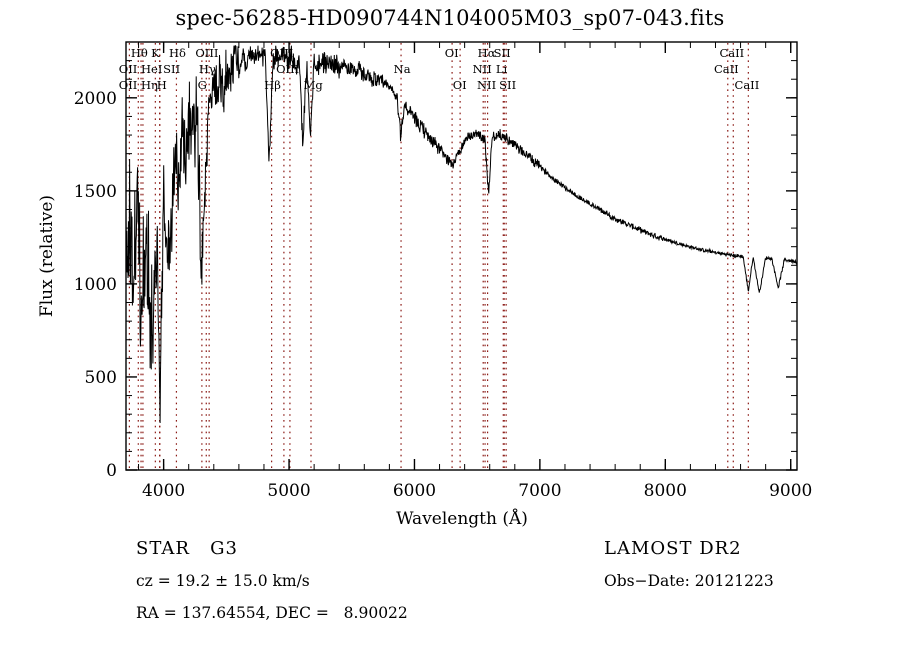 The image size is (900, 650). What do you see at coordinates (272, 613) in the screenshot?
I see `coordinates: RA = 137.64554, DEC = 8.90022` at bounding box center [272, 613].